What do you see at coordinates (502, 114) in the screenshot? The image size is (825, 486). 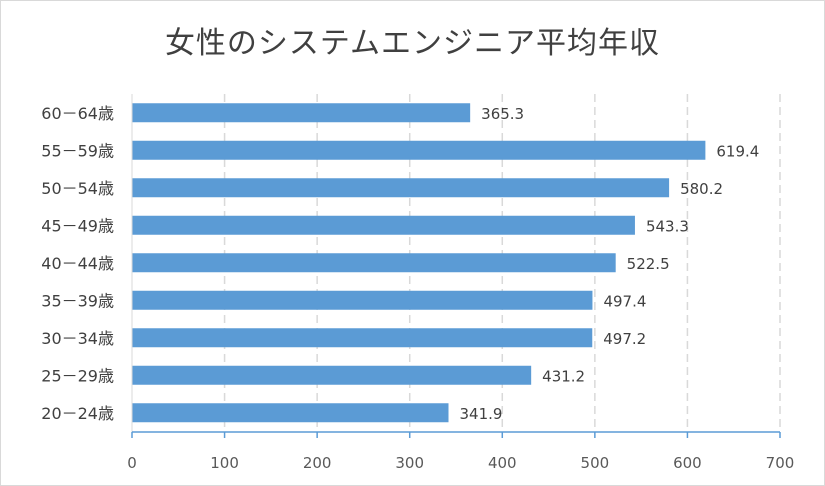 I see `value-label: 365.3` at bounding box center [502, 114].